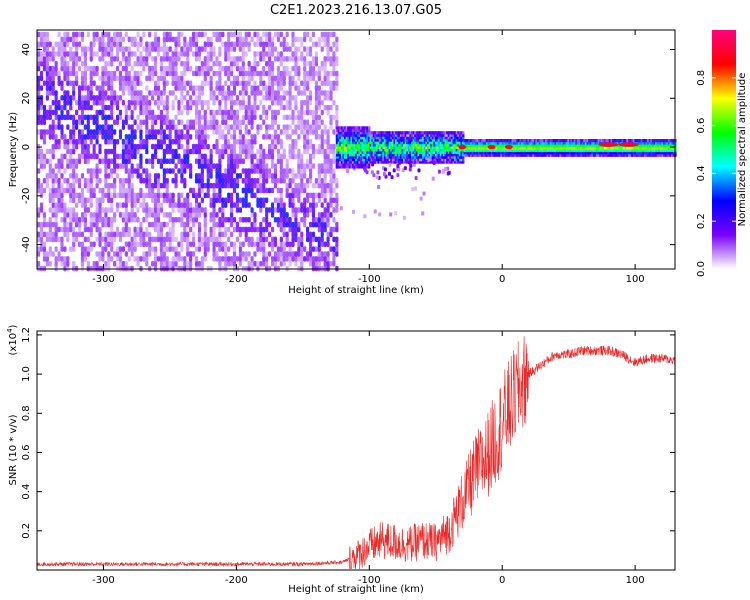 This screenshot has height=600, width=750. What do you see at coordinates (701, 269) in the screenshot?
I see `colorbar-tick-label: 0.0` at bounding box center [701, 269].